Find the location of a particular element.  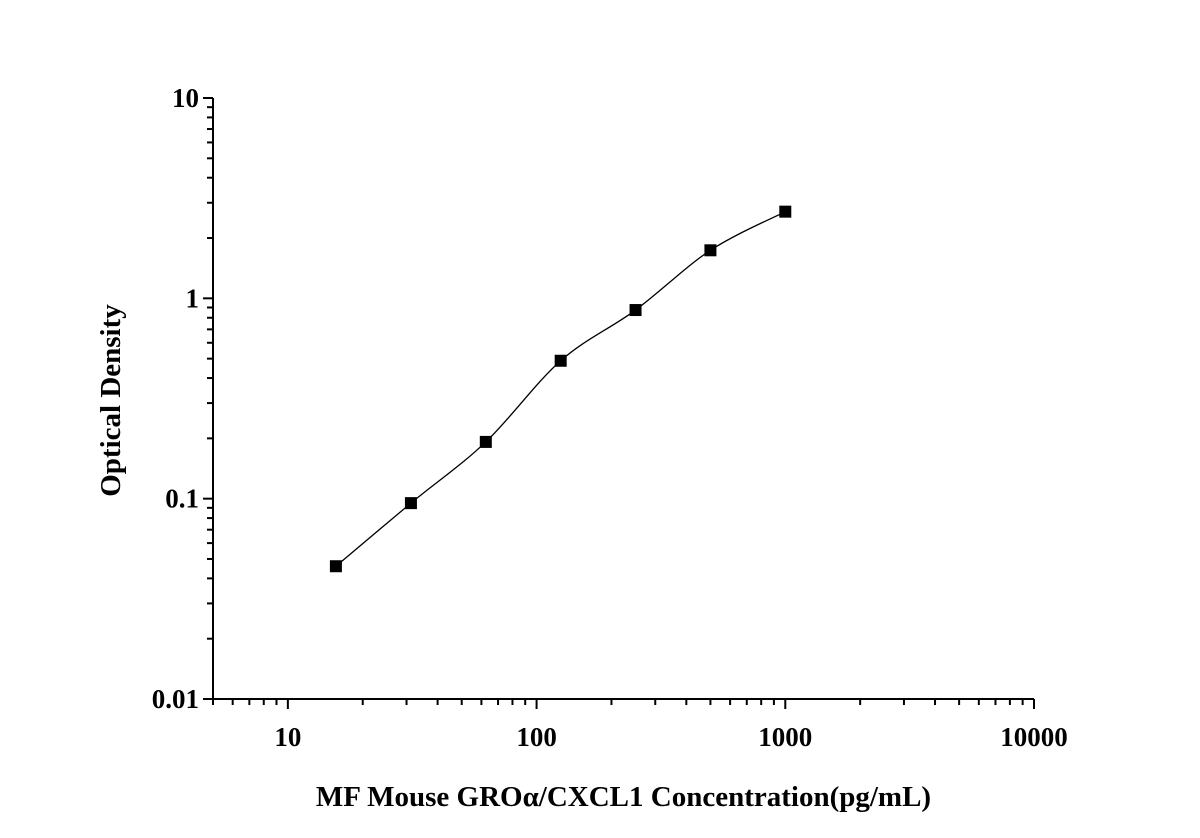

x-tick-label: 1000 is located at coordinates (785, 737).